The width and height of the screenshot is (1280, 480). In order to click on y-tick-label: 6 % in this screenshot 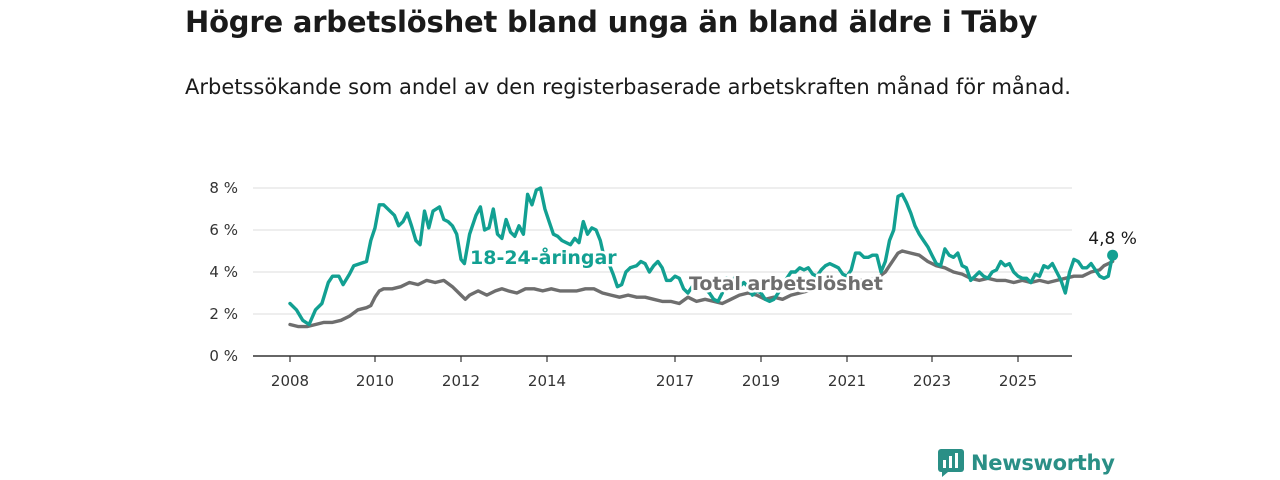, I will do `click(223, 230)`.